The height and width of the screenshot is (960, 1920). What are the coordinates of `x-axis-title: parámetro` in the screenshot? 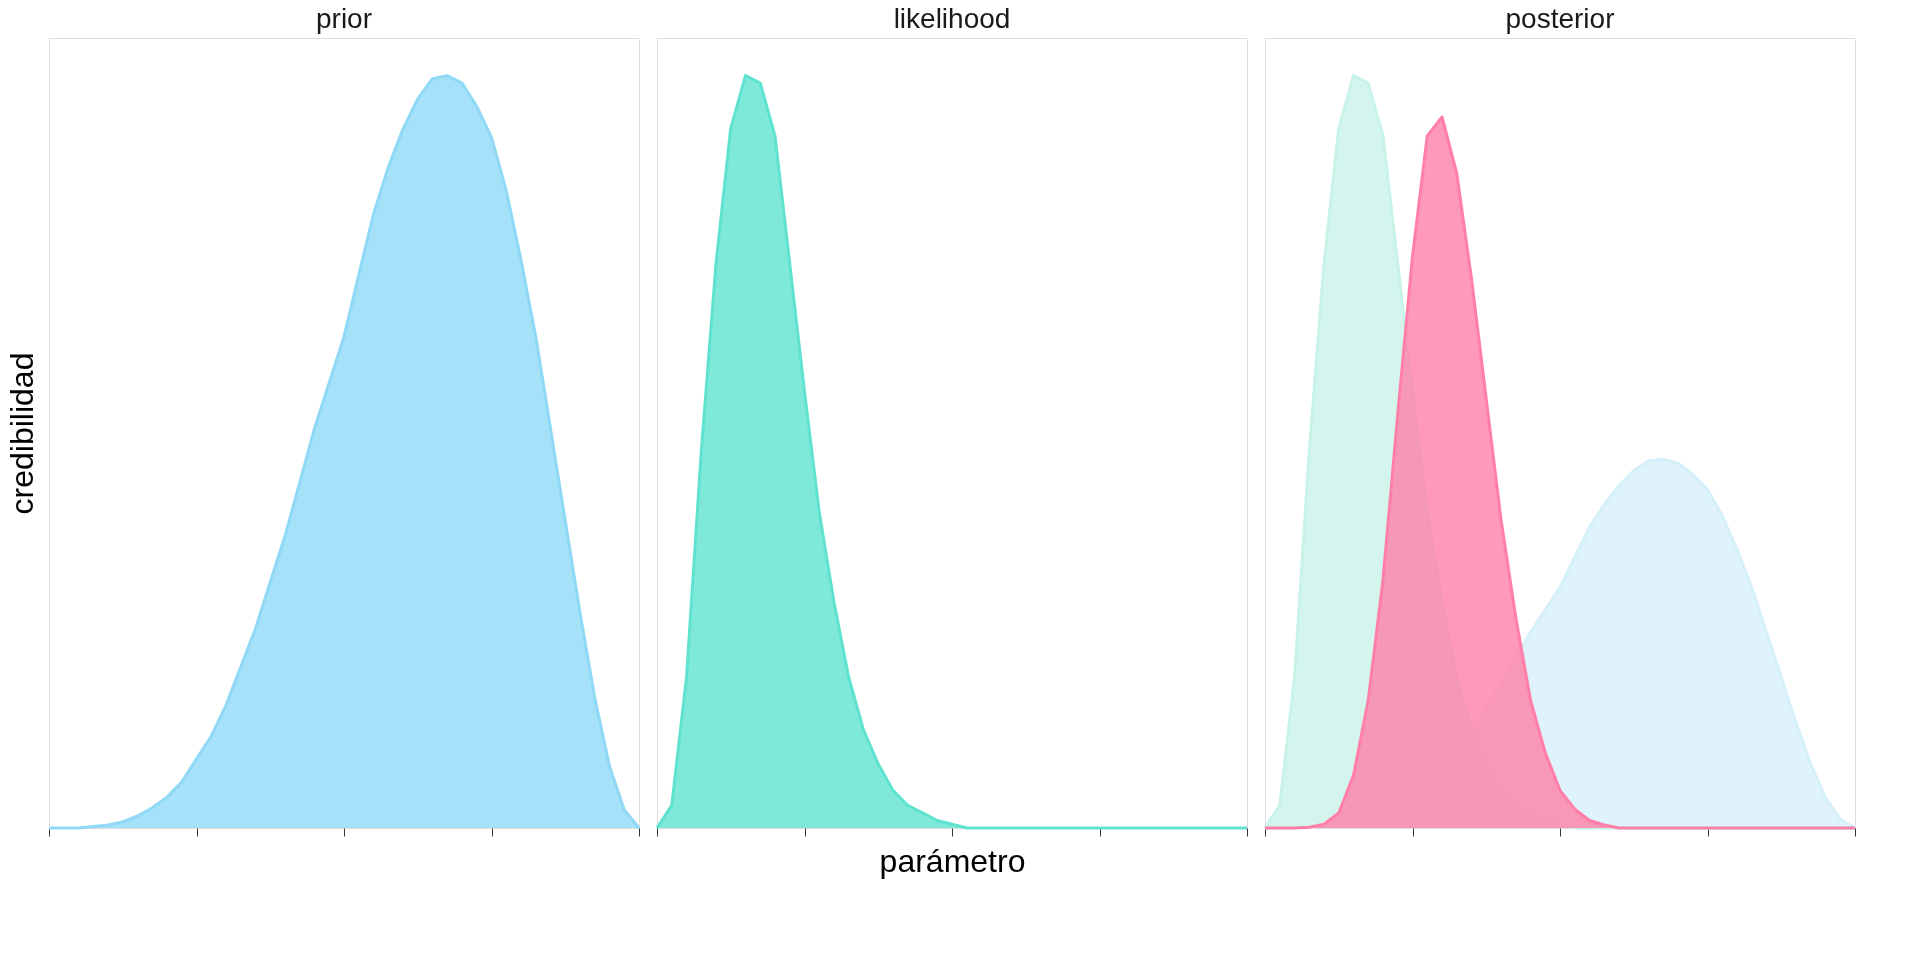 It's located at (952, 861).